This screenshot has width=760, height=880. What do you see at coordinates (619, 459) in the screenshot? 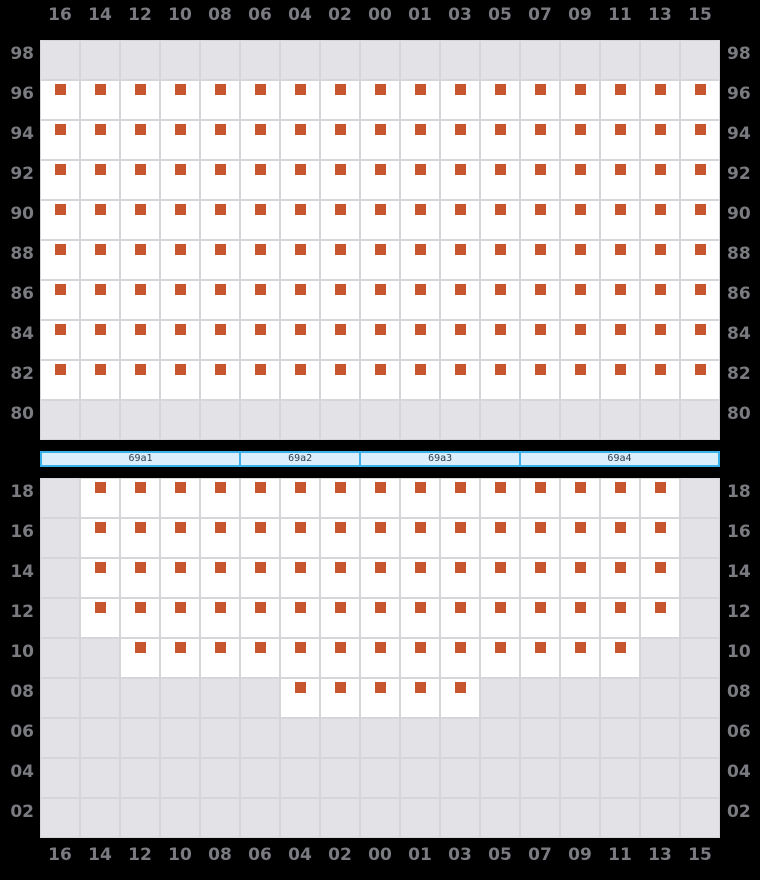
I see `hatch-cover-segment: 69a4` at bounding box center [619, 459].